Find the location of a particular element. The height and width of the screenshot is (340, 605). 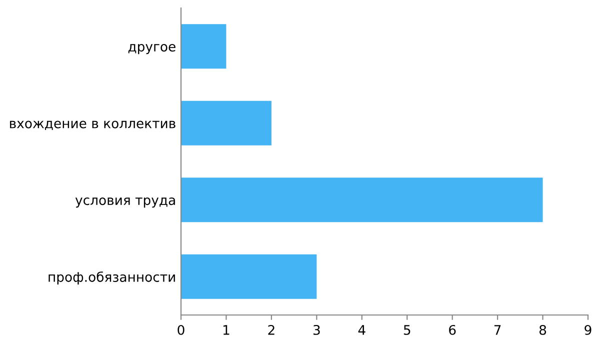

y-tick-label: условия труда is located at coordinates (125, 203).